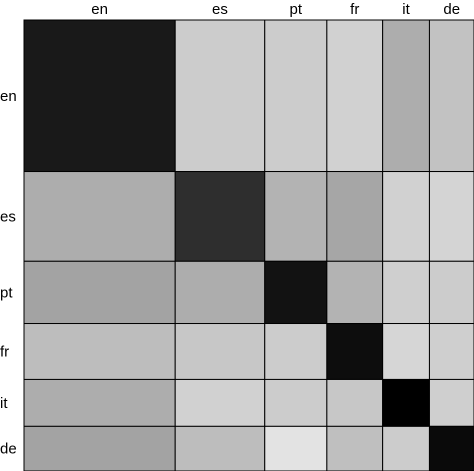 The height and width of the screenshot is (471, 474). What do you see at coordinates (8, 449) in the screenshot?
I see `y-tick-label-de: de` at bounding box center [8, 449].